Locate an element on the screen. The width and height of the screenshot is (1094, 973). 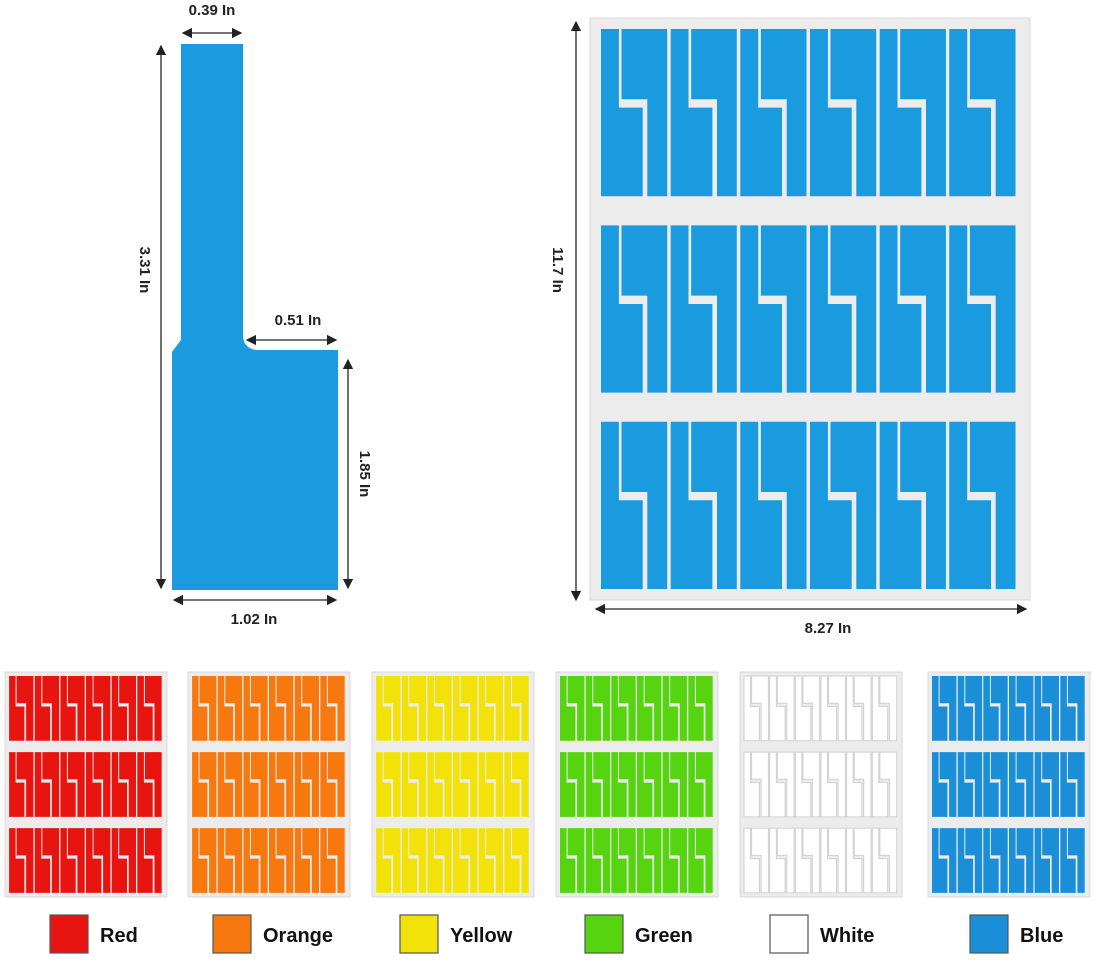
color-swatch-yellow is located at coordinates (419, 934).